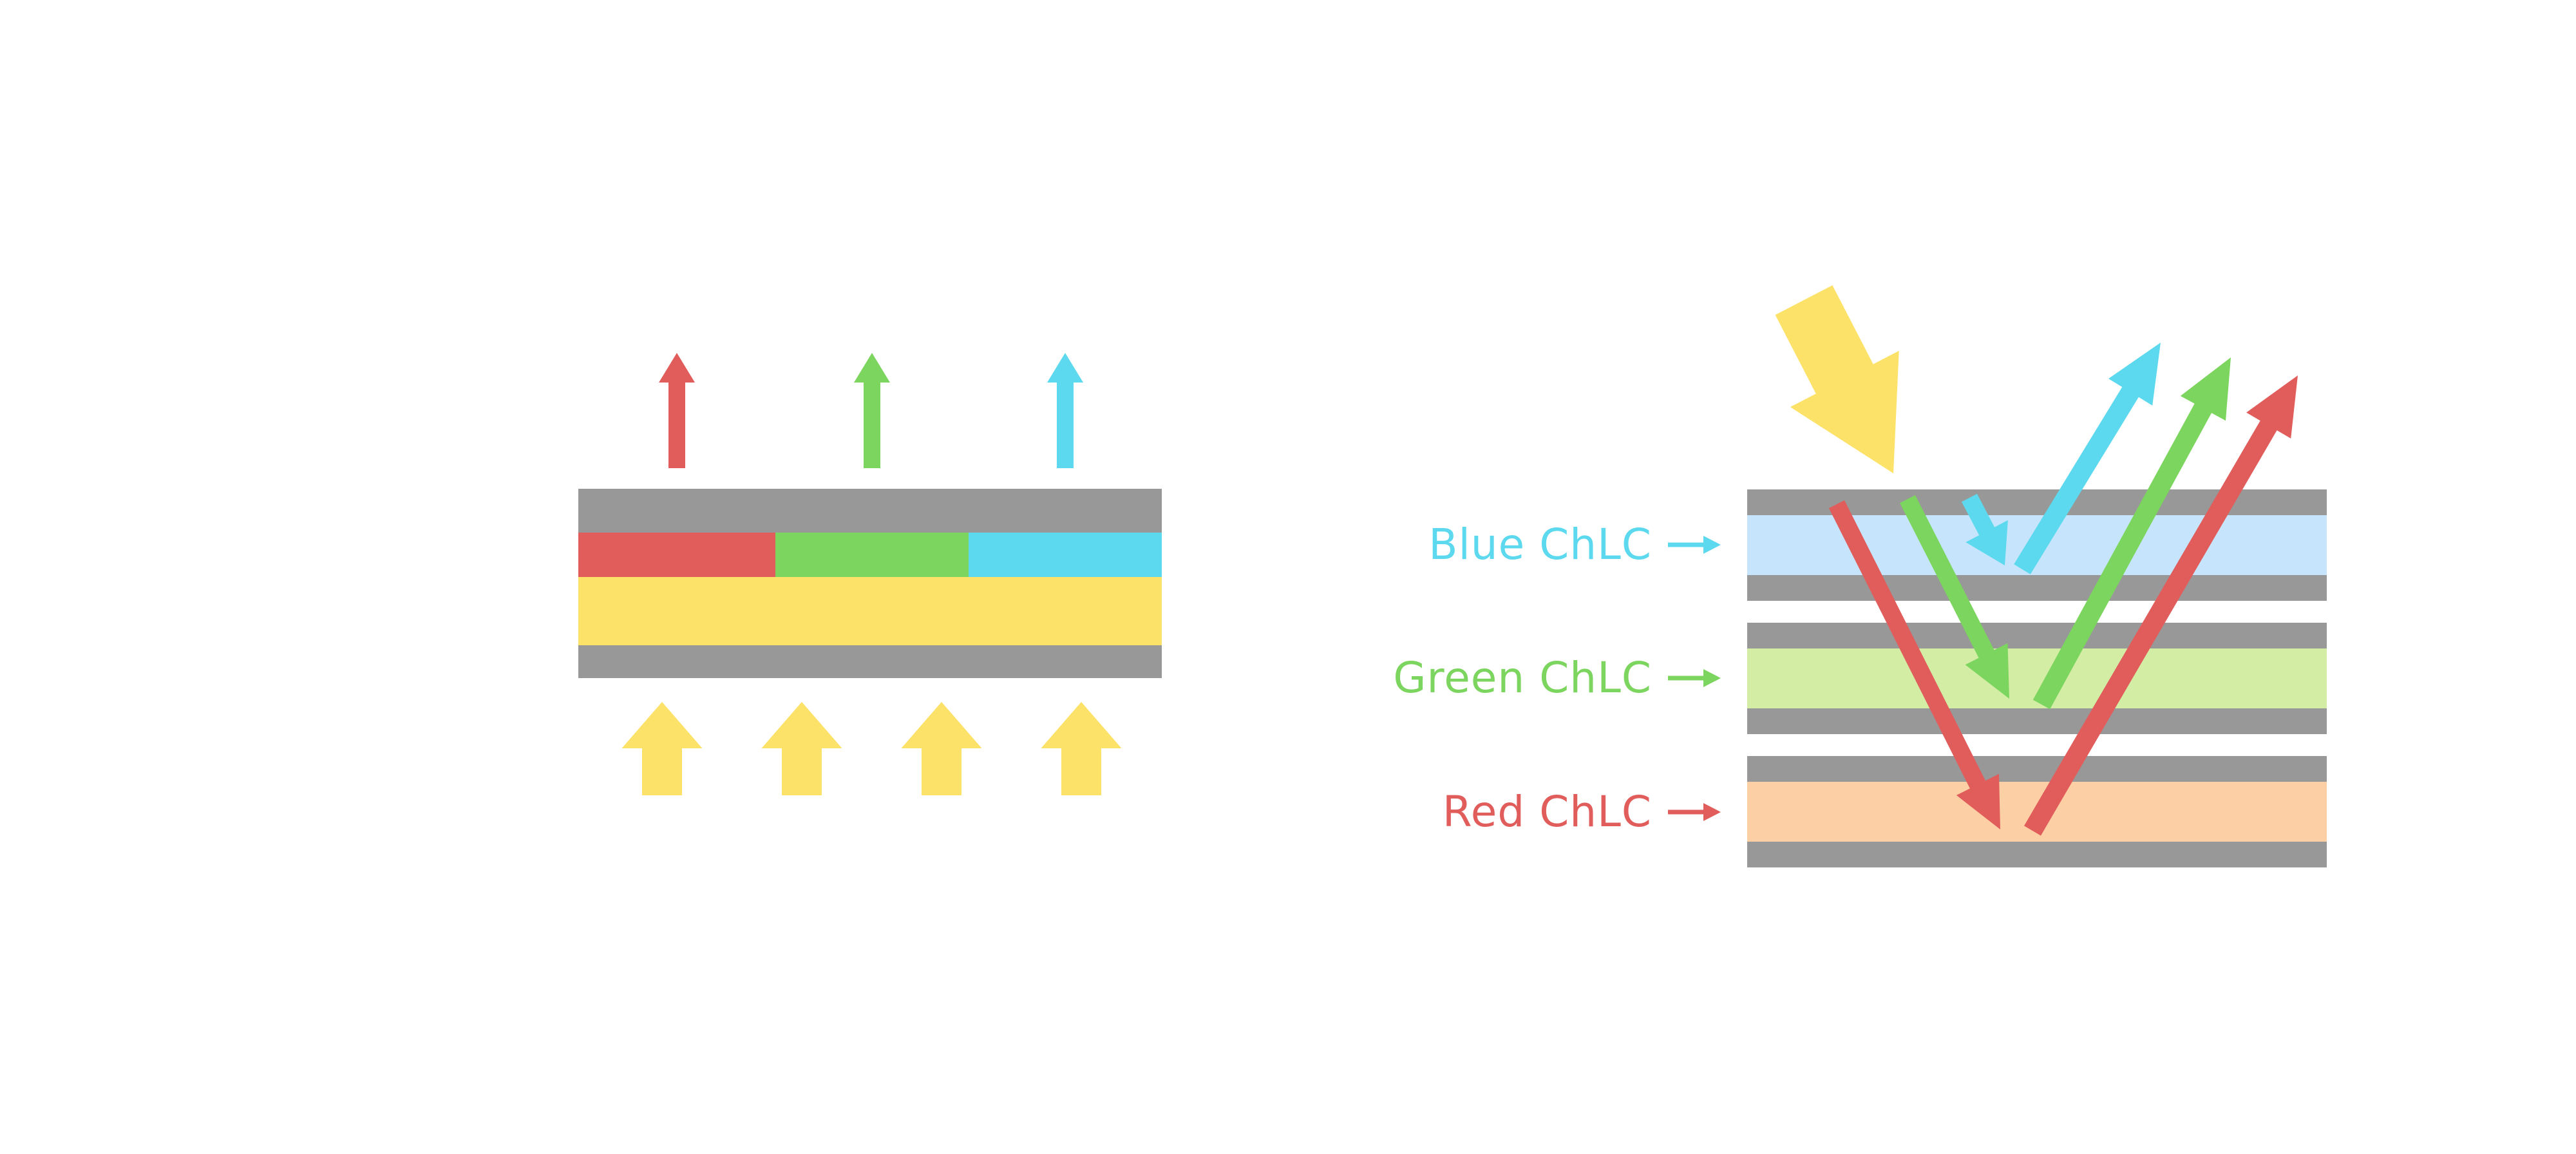  Describe the element at coordinates (1523, 678) in the screenshot. I see `green-chlc-label: Green ChLC` at that location.